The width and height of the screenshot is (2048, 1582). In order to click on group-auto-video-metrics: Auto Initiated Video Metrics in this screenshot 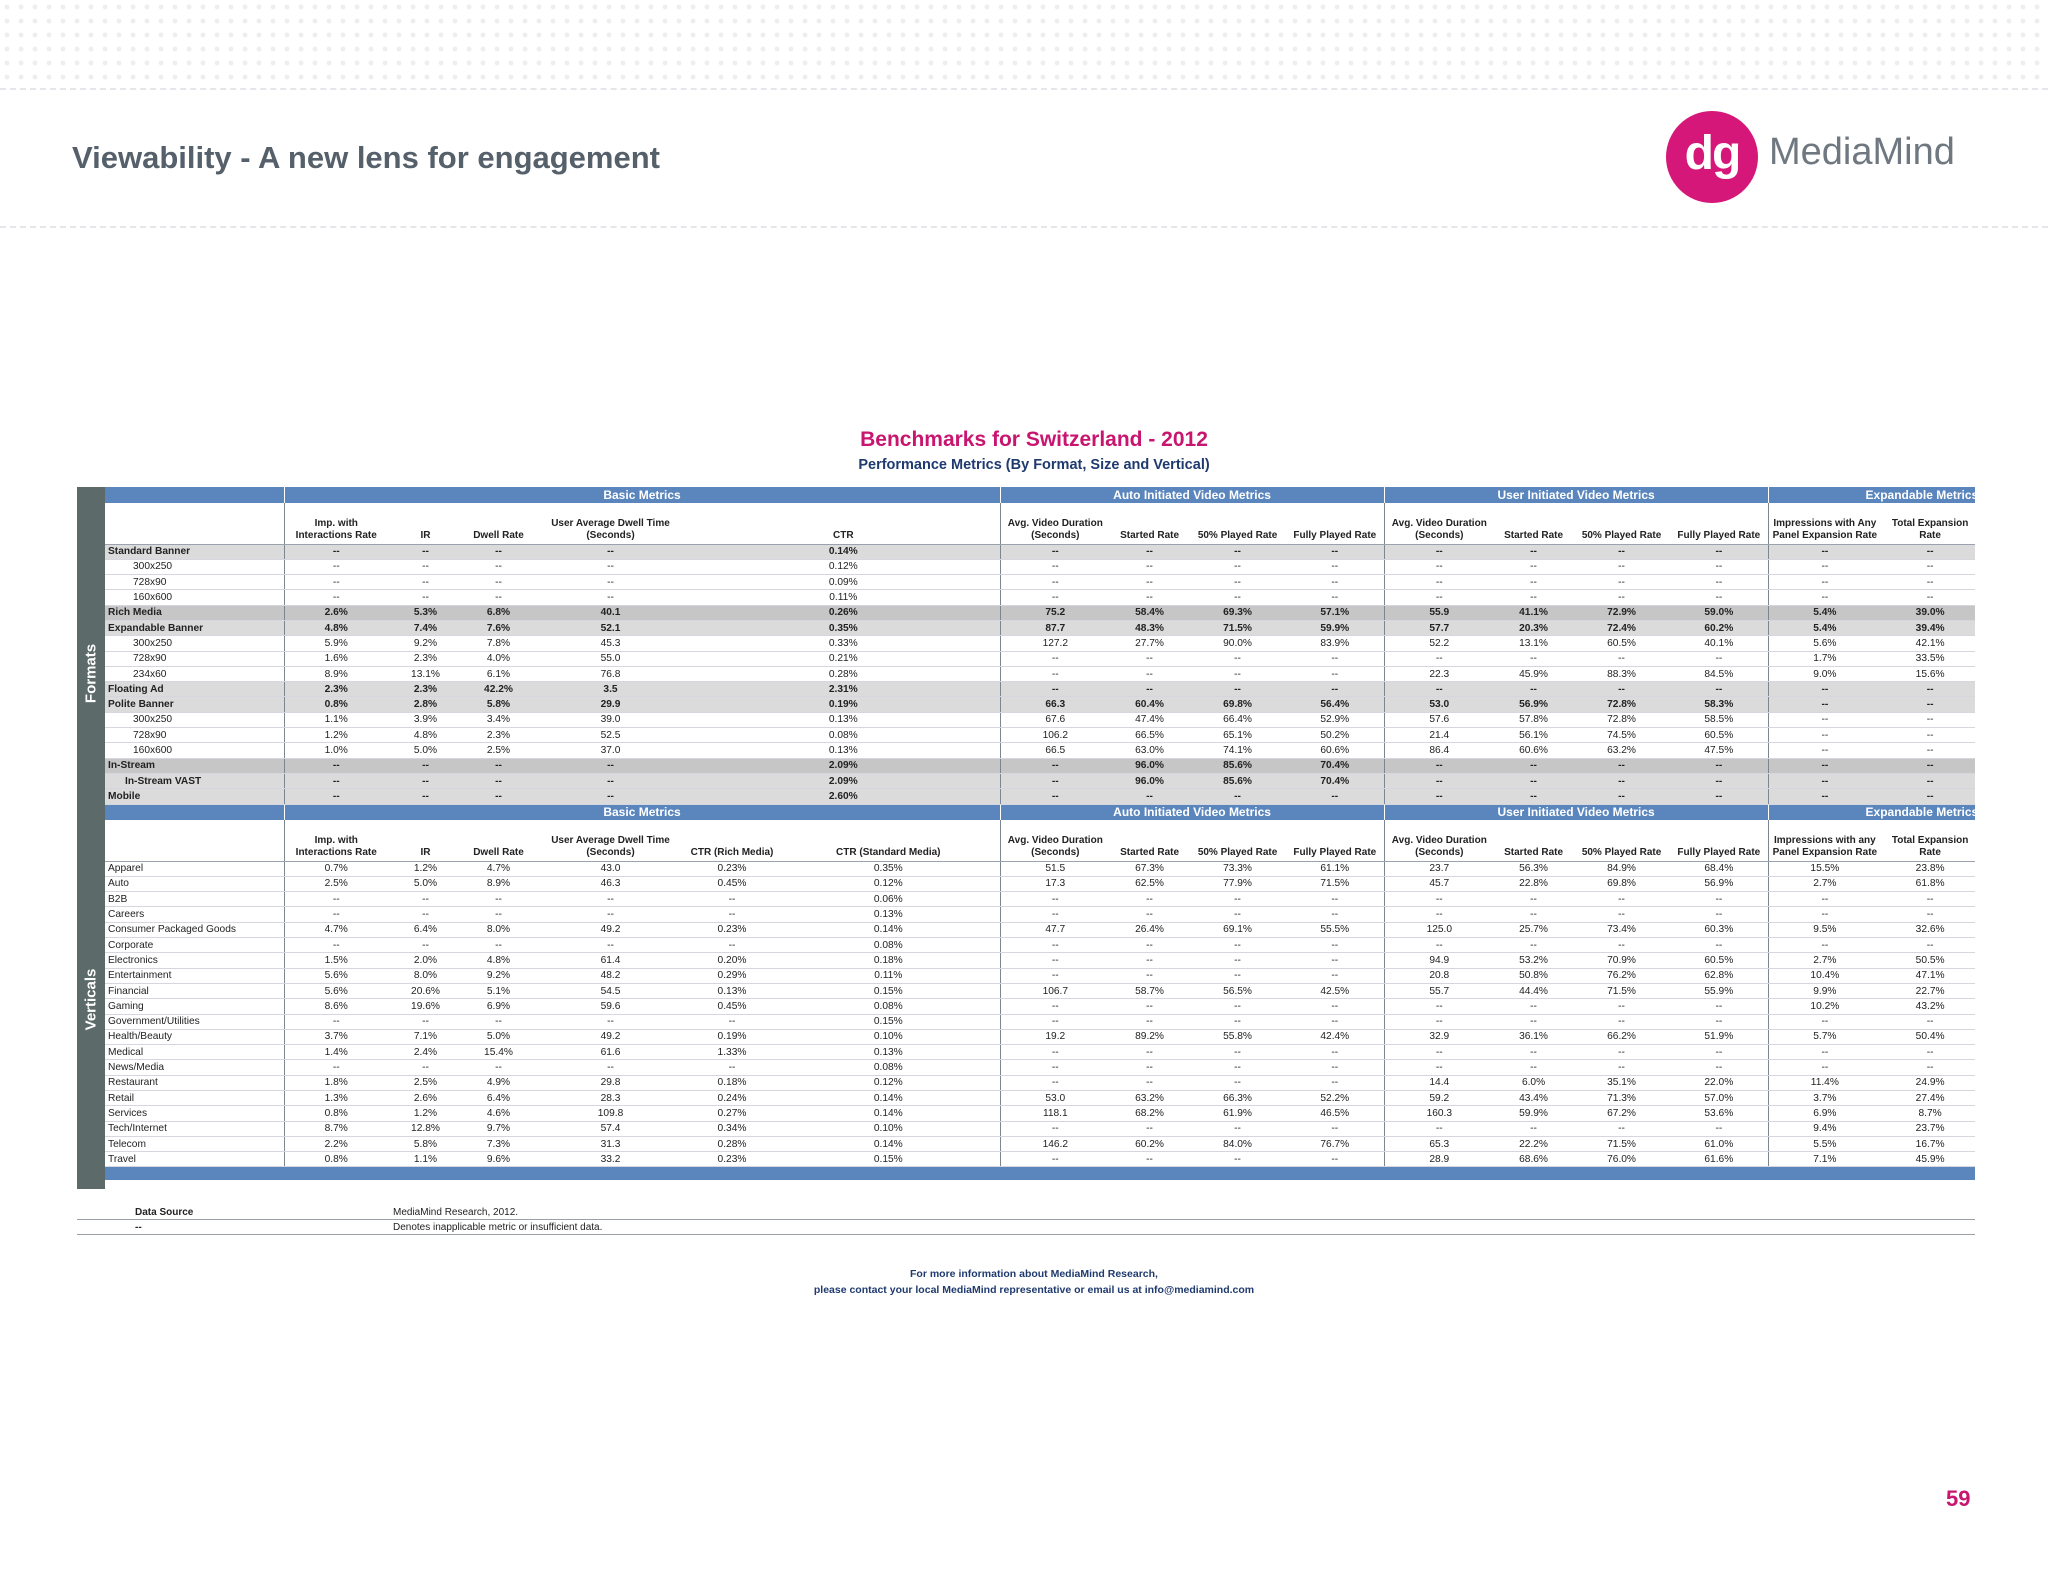, I will do `click(1192, 812)`.